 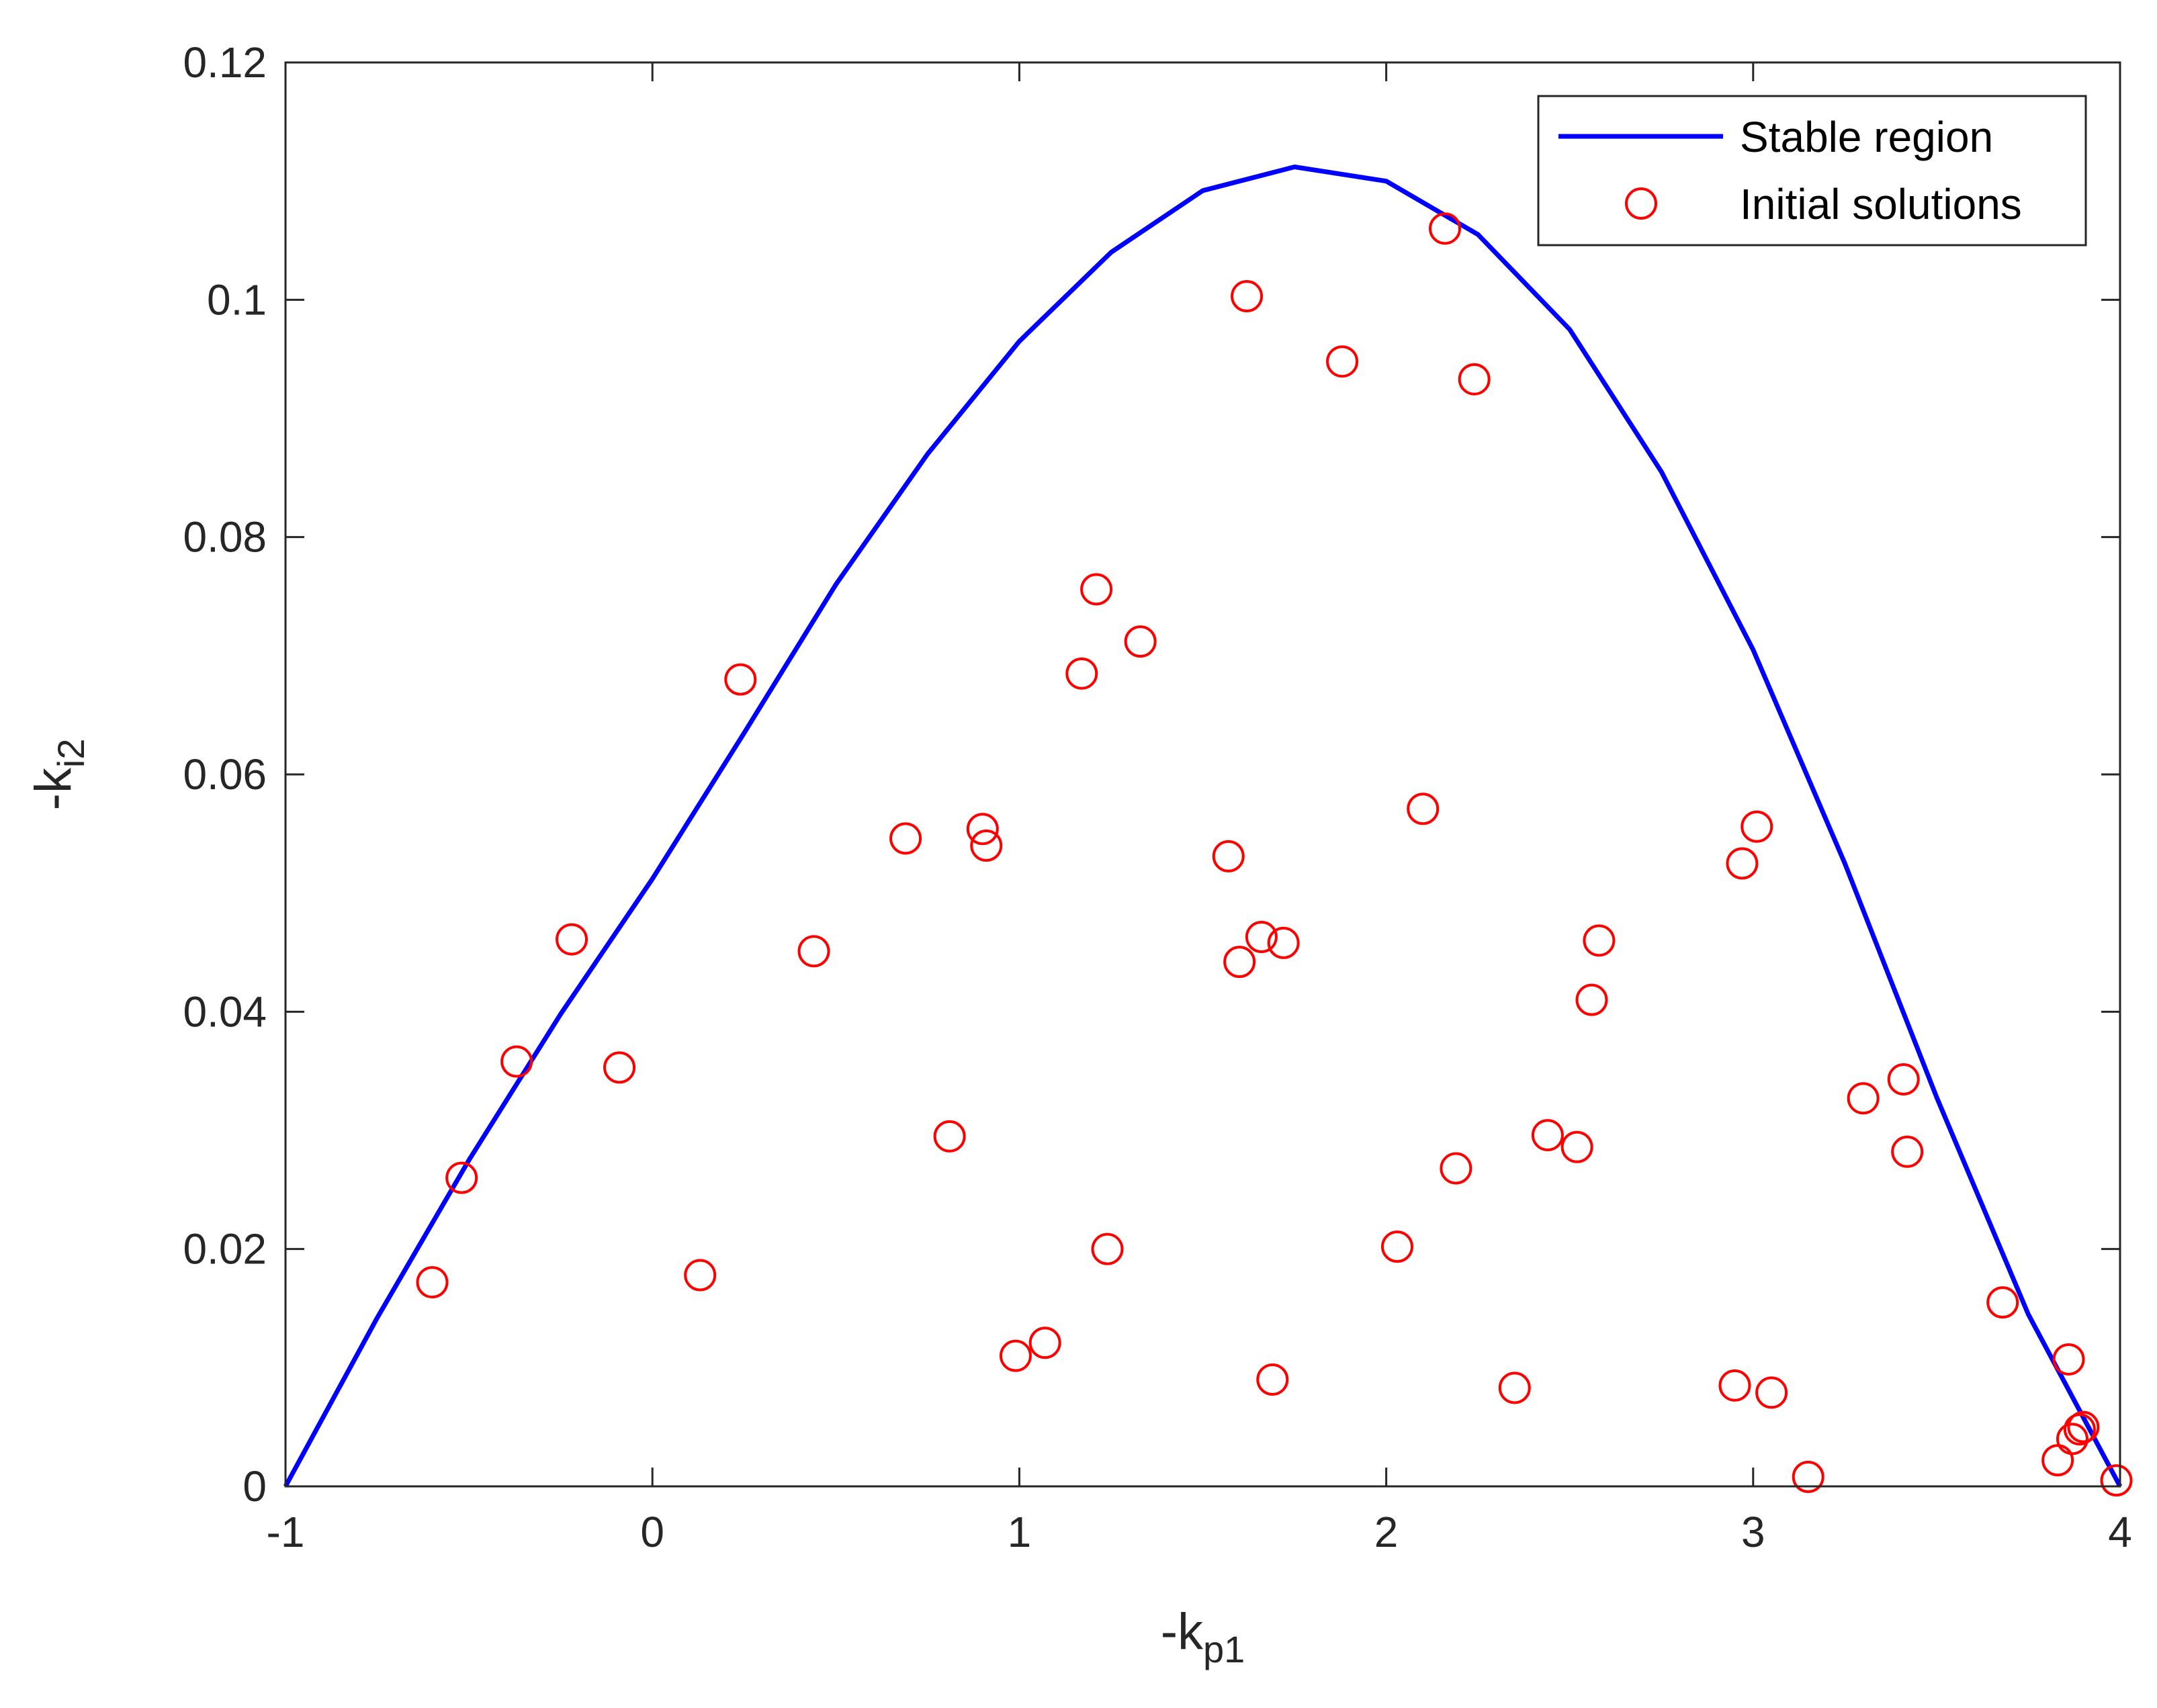 What do you see at coordinates (225, 1012) in the screenshot?
I see `y-tick-label: 0.04` at bounding box center [225, 1012].